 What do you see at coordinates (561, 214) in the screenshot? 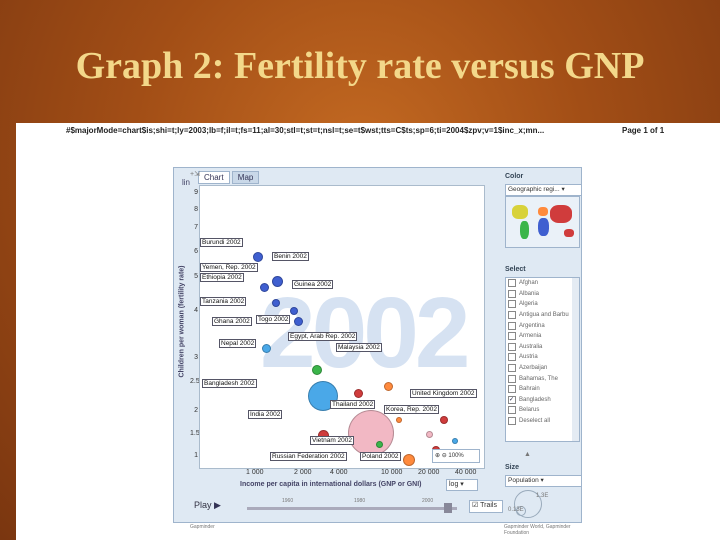
I see `map-asia` at bounding box center [561, 214].